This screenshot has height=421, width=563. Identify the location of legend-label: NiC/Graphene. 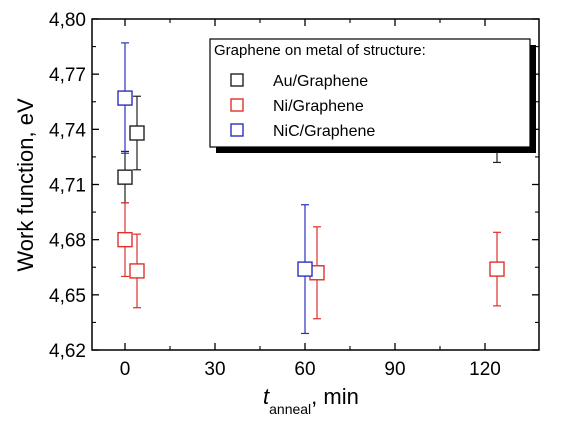
(324, 131).